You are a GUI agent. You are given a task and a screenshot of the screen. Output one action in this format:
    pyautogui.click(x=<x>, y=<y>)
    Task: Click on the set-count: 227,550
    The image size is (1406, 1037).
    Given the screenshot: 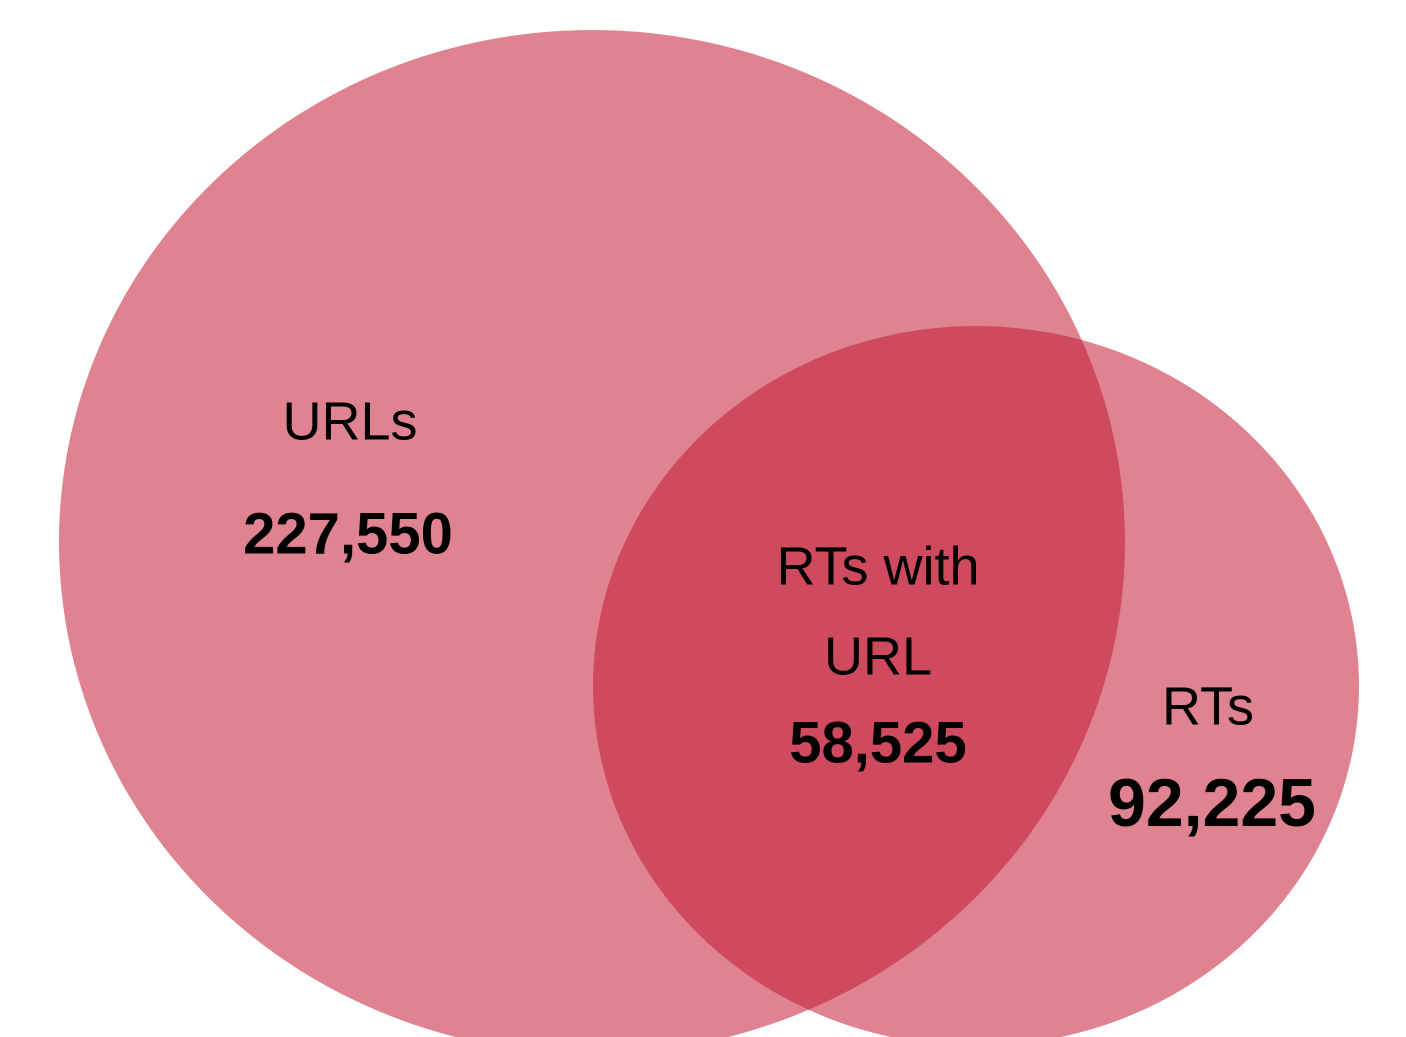 What is the action you would take?
    pyautogui.click(x=348, y=533)
    